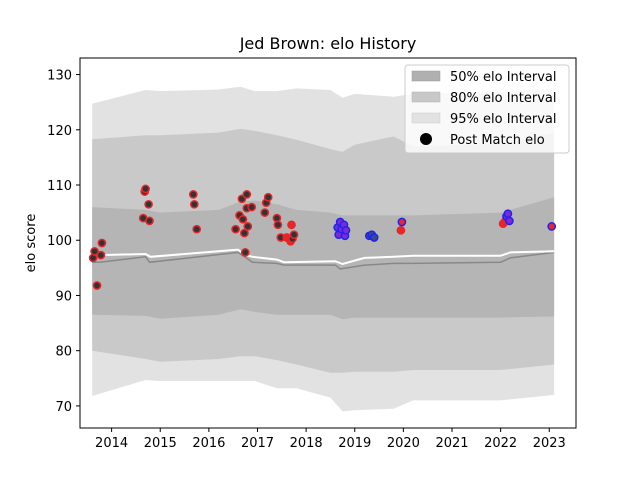  I want to click on rating-line, so click(323, 257).